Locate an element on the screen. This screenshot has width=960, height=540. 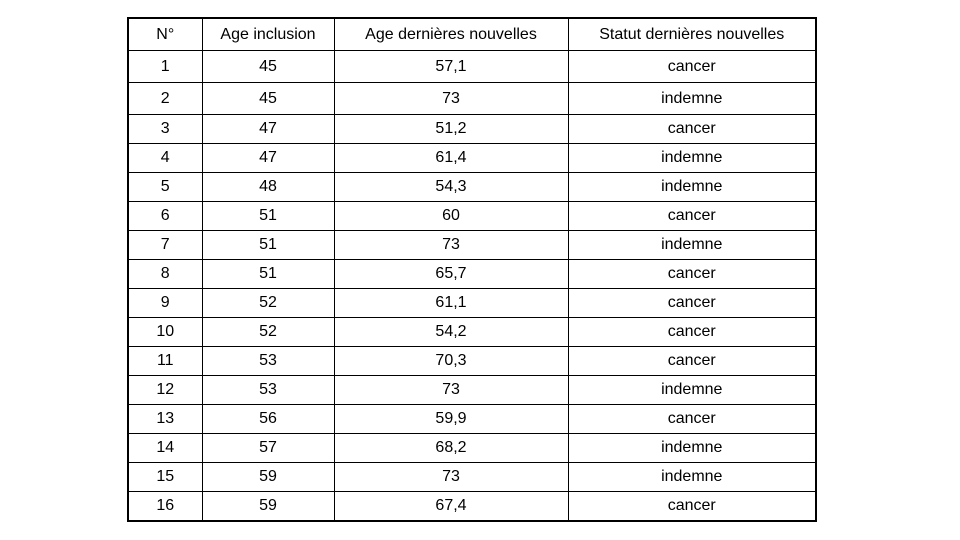
cell-age-last-news: 67,4 is located at coordinates (451, 506).